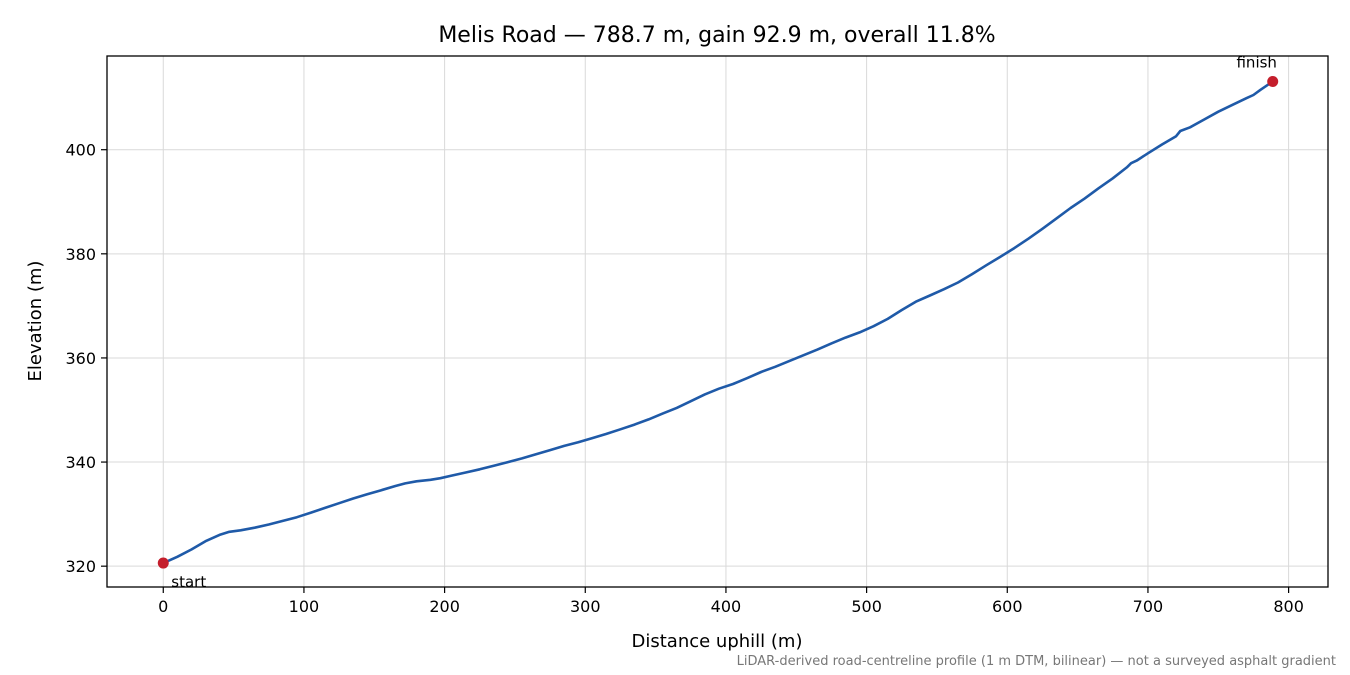  I want to click on x-tick-label: 200, so click(444, 606).